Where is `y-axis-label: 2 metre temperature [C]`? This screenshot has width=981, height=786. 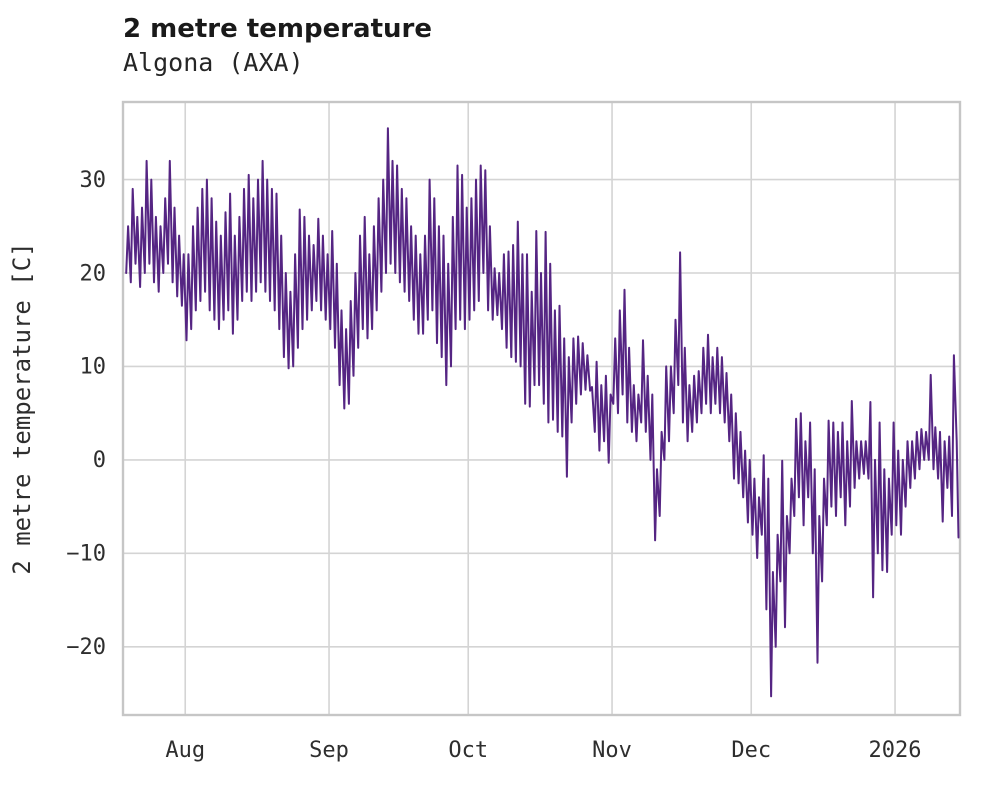
y-axis-label: 2 metre temperature [C] is located at coordinates (22, 408).